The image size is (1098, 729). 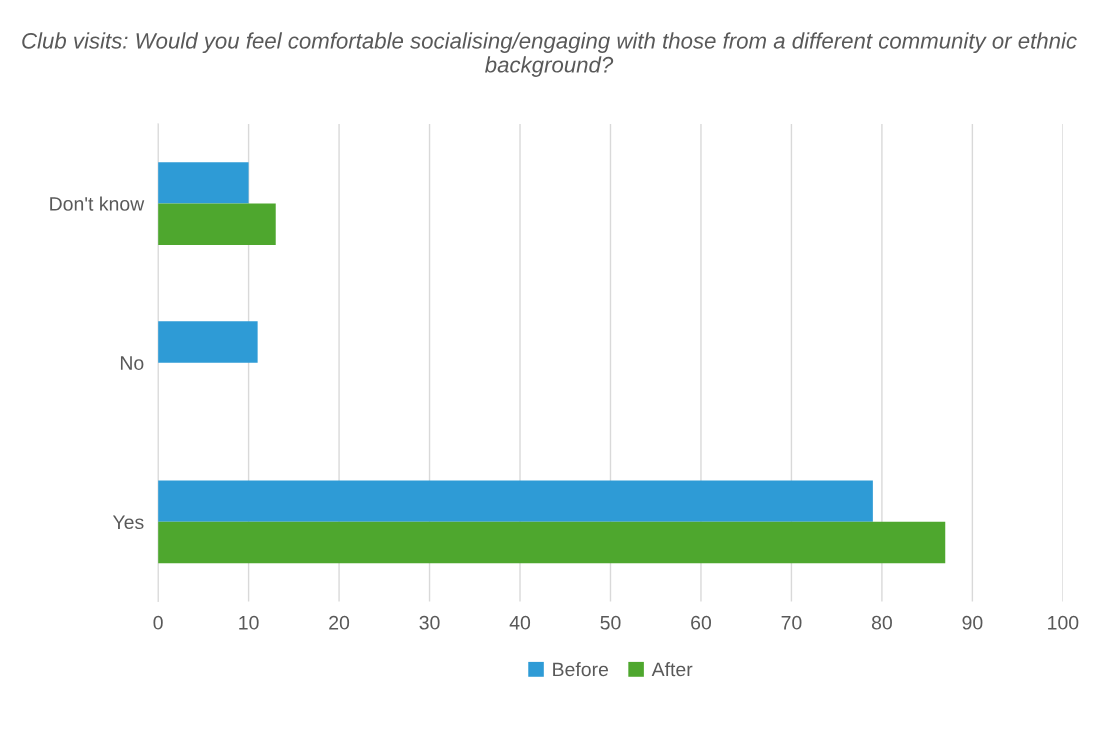 What do you see at coordinates (610, 622) in the screenshot?
I see `x-tick-label: 50` at bounding box center [610, 622].